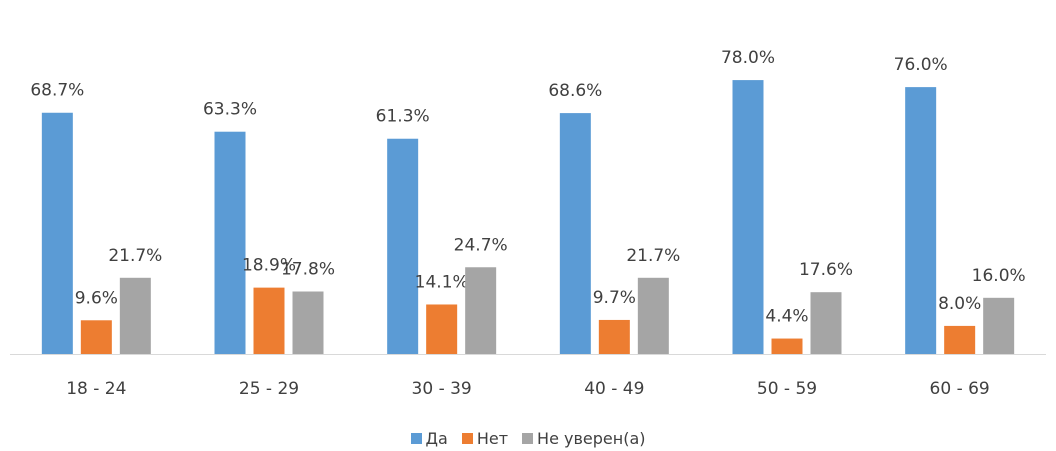  Describe the element at coordinates (787, 389) in the screenshot. I see `x-tick-label-4: 50 - 59` at that location.